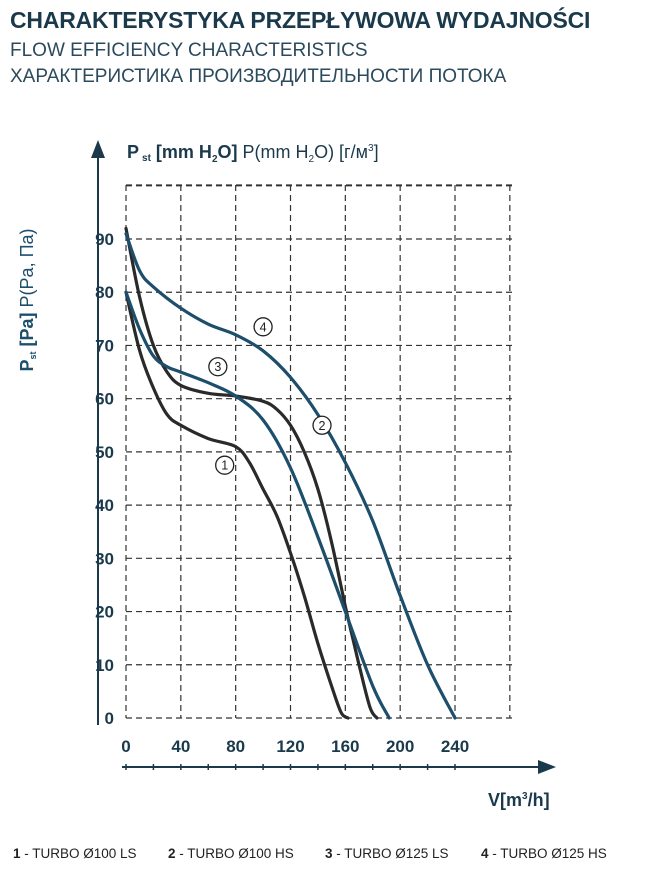  I want to click on y-axis-arrow-head, so click(98, 149).